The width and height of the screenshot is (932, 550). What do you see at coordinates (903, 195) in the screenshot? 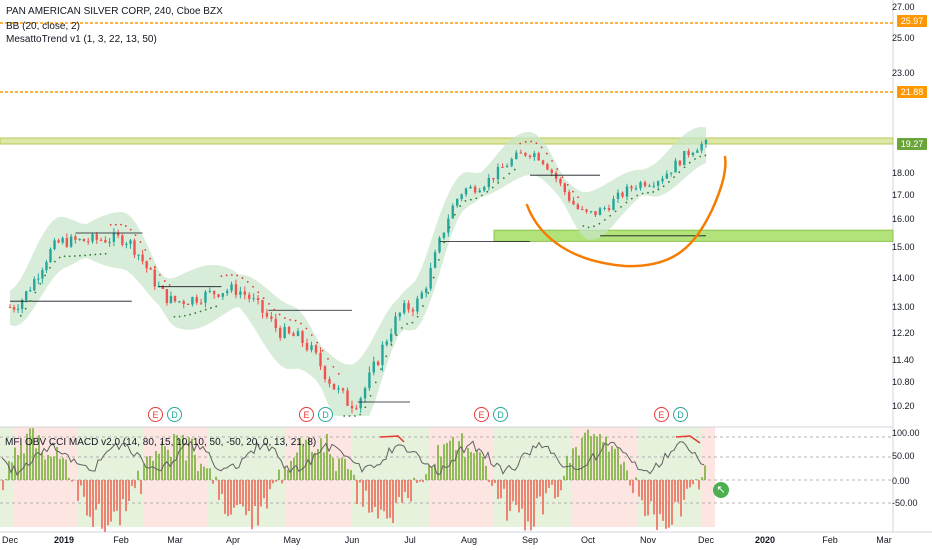
I see `price-tick: 17.00` at bounding box center [903, 195].